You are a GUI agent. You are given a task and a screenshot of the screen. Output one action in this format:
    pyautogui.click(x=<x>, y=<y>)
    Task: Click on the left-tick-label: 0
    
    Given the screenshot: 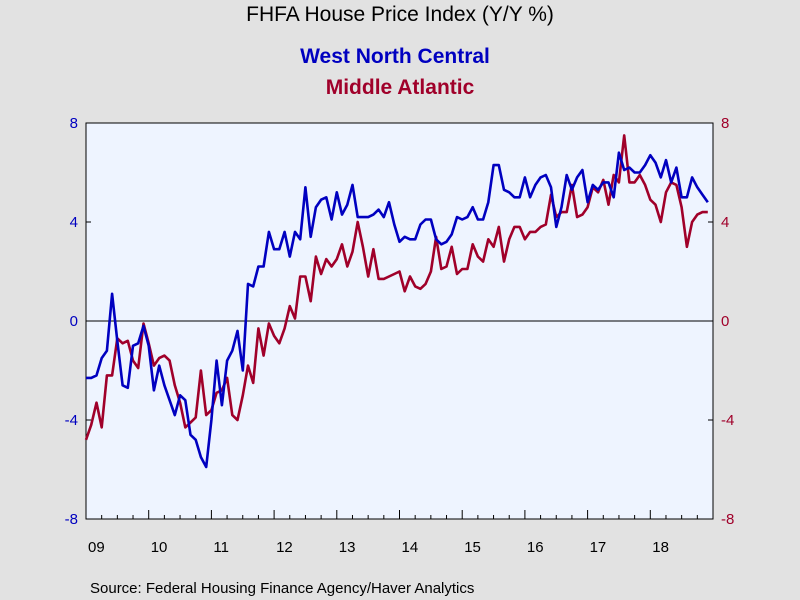 What is the action you would take?
    pyautogui.click(x=74, y=321)
    